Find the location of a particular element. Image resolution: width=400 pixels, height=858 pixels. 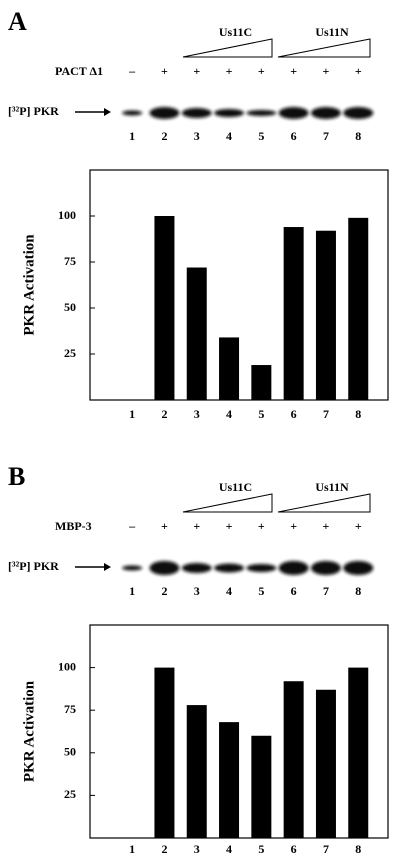

x-tick-label: 1 is located at coordinates (132, 414).